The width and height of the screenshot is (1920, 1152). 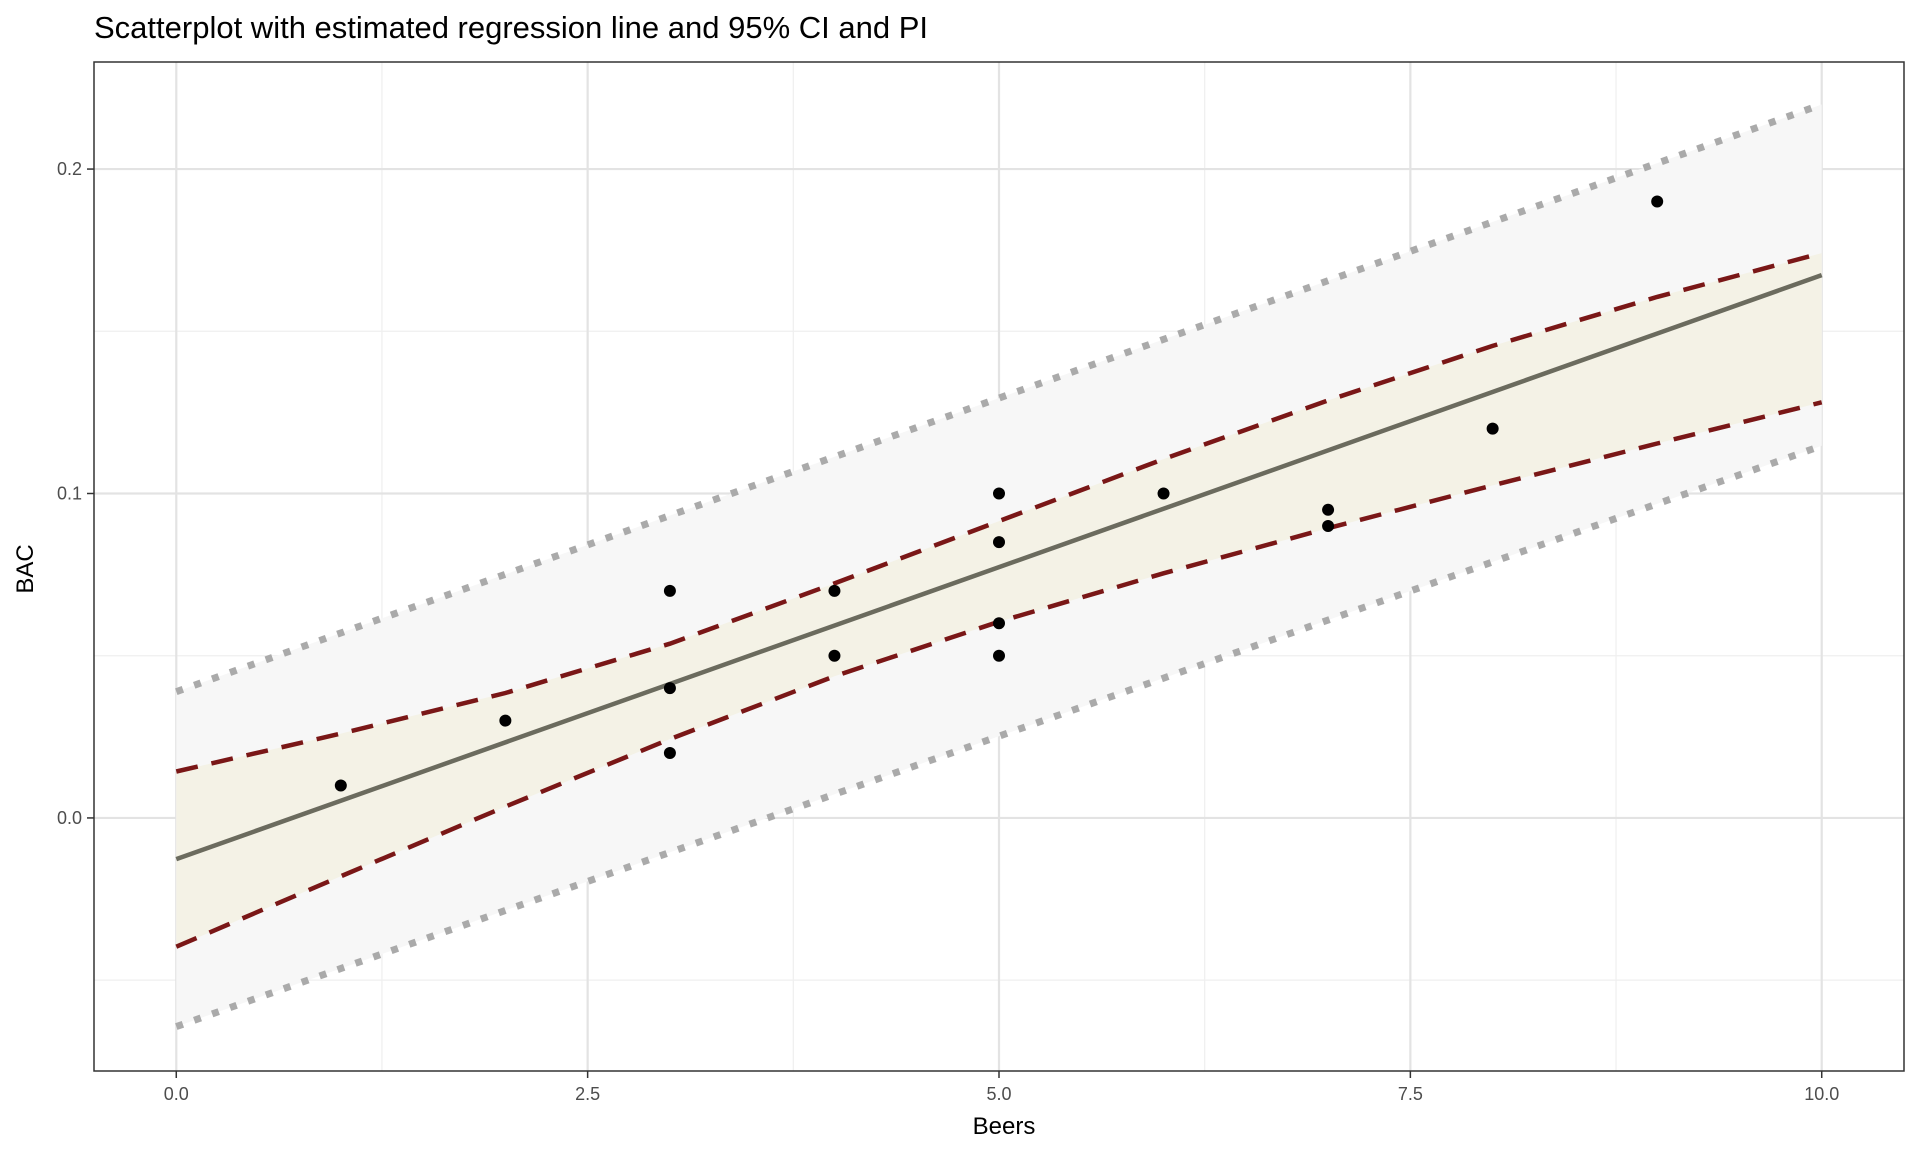 I want to click on x-tick-label: 5.0, so click(x=998, y=1094).